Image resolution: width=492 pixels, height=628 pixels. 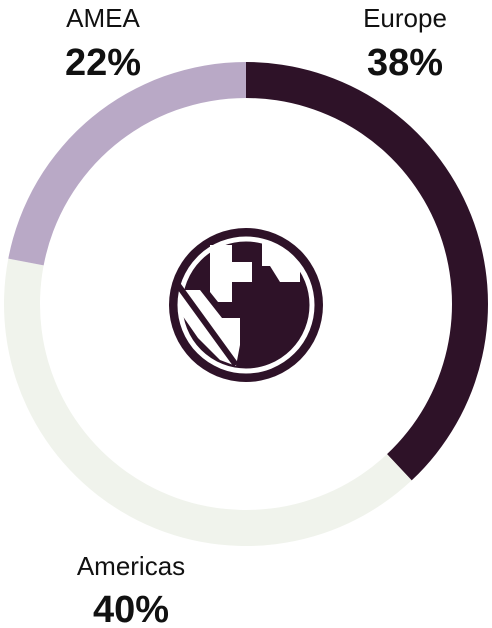 I want to click on globe-icon, so click(x=246, y=305).